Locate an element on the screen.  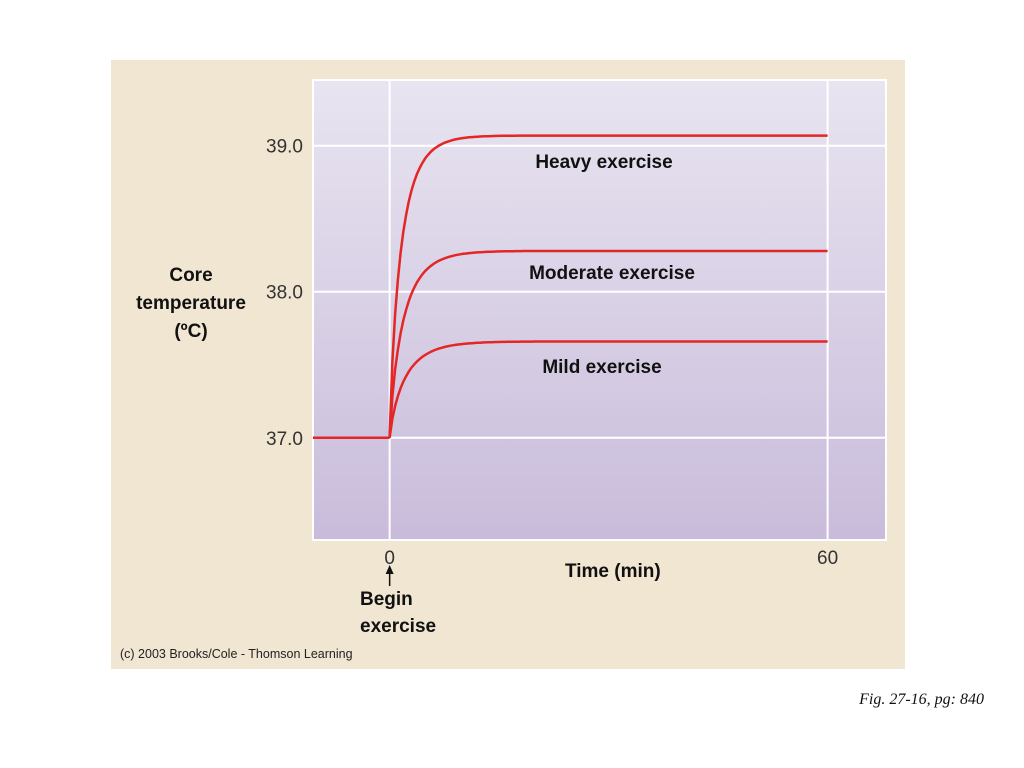
begin-exercise-annotation: Begin exercise is located at coordinates (398, 613).